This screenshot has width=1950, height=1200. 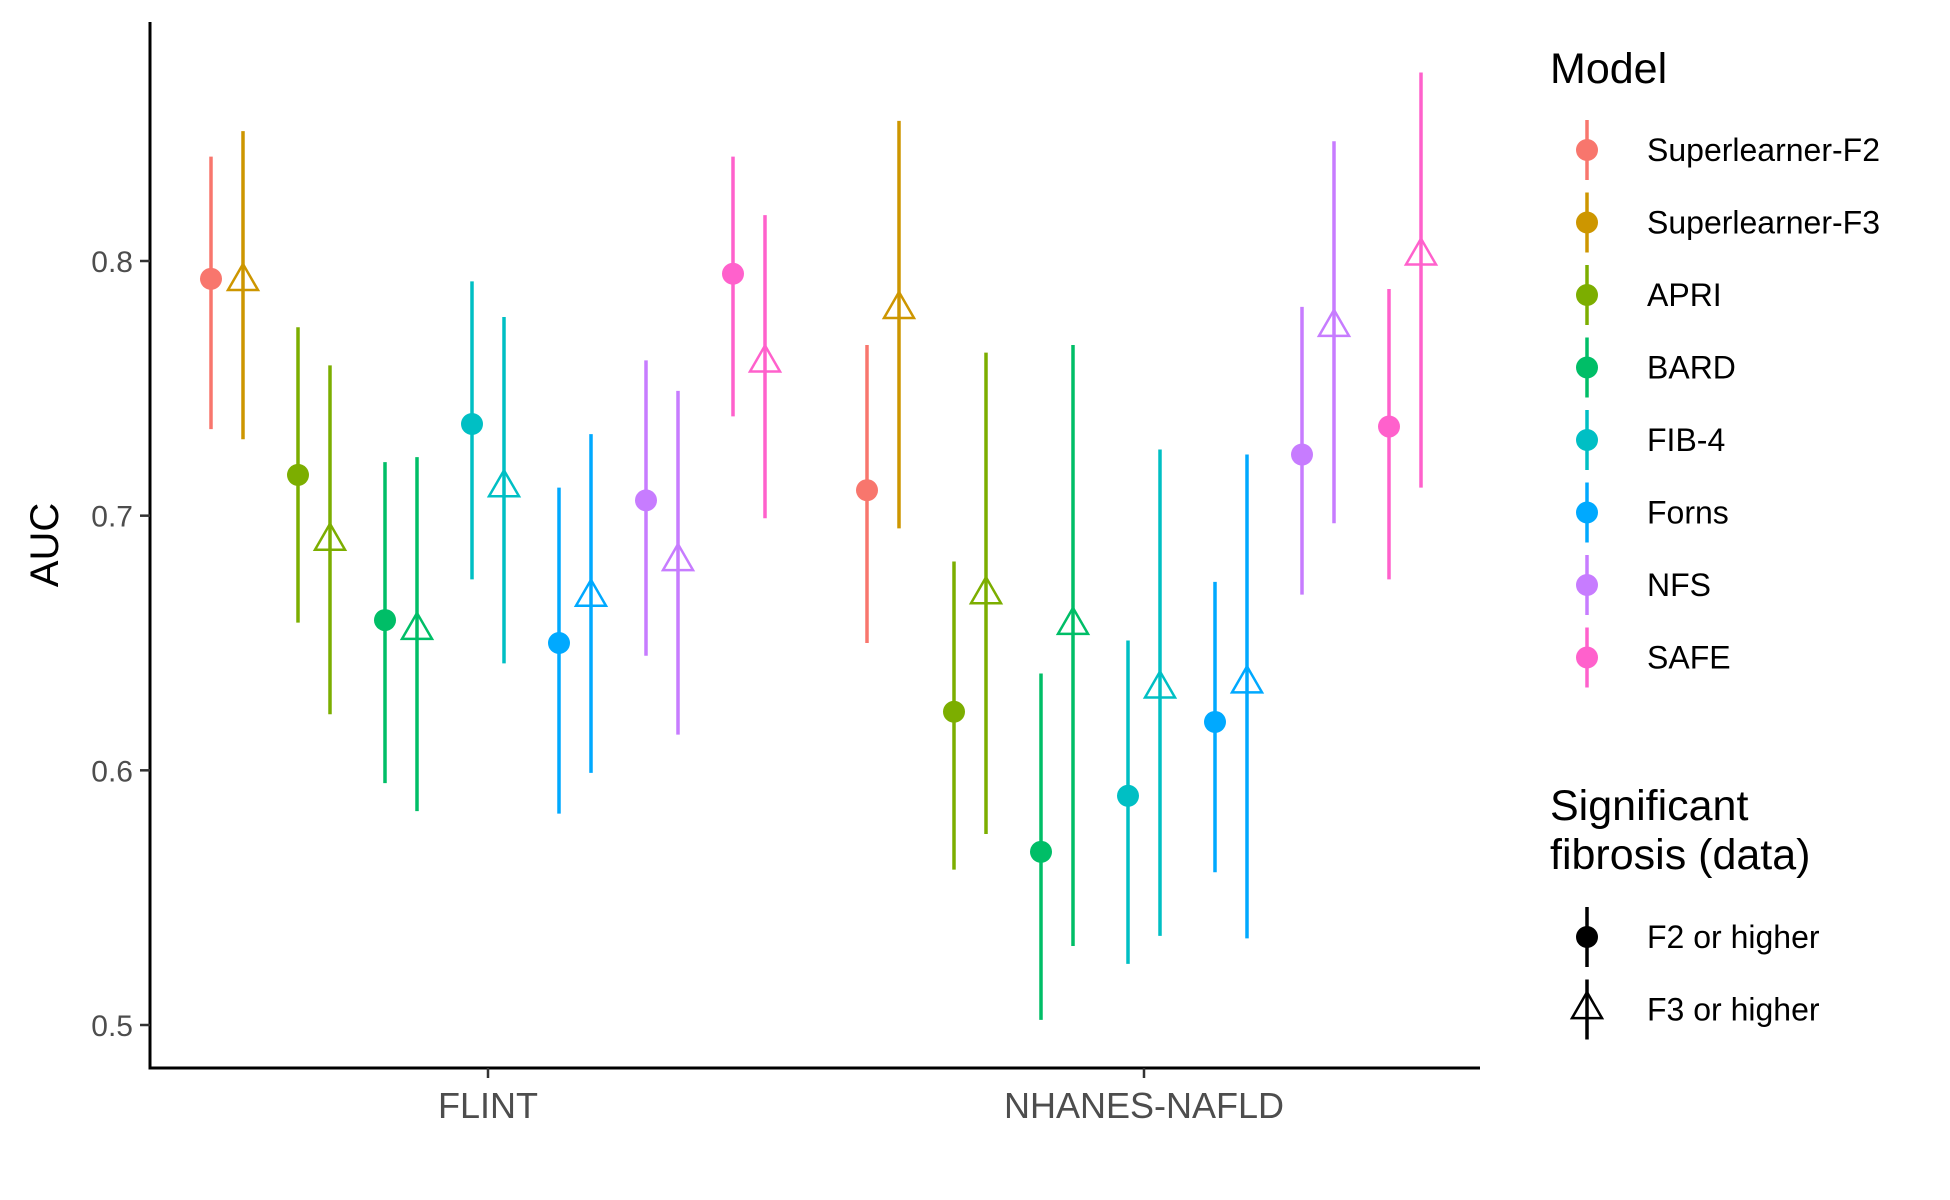 What do you see at coordinates (330, 540) in the screenshot?
I see `pointrange-apri-f3-or-higher-flint` at bounding box center [330, 540].